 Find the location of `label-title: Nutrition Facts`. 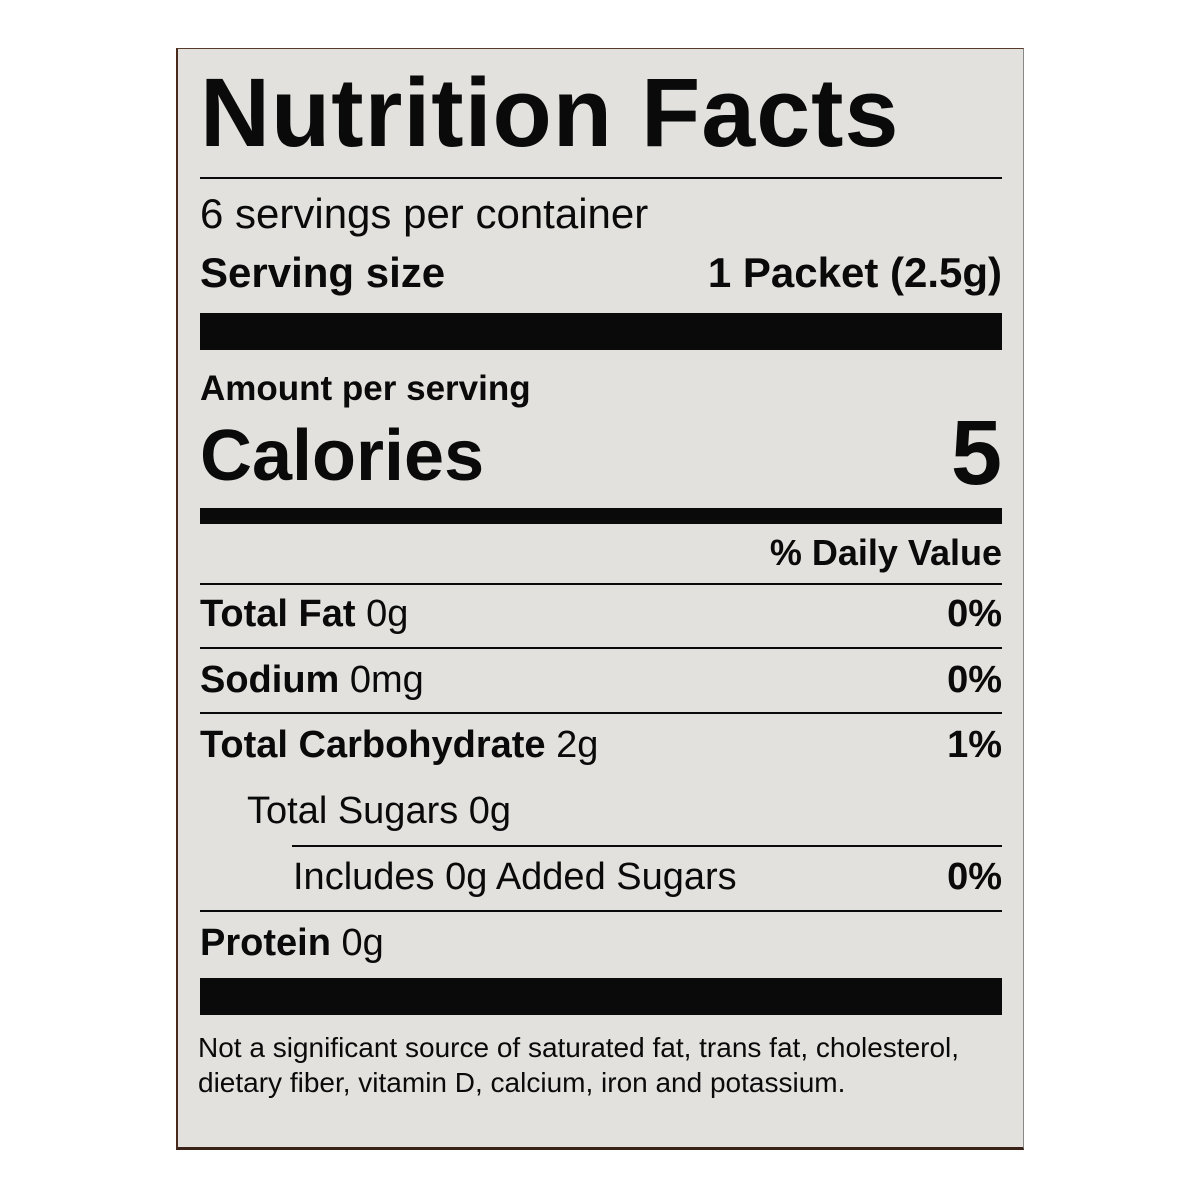

label-title: Nutrition Facts is located at coordinates (550, 112).